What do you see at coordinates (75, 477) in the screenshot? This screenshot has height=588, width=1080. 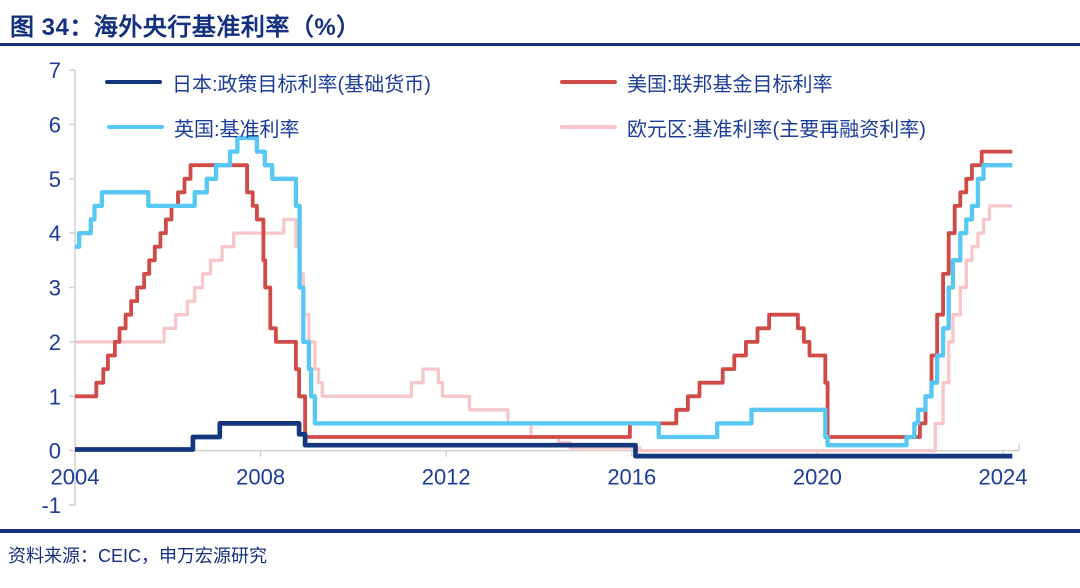 I see `x-tick-label: 2004` at bounding box center [75, 477].